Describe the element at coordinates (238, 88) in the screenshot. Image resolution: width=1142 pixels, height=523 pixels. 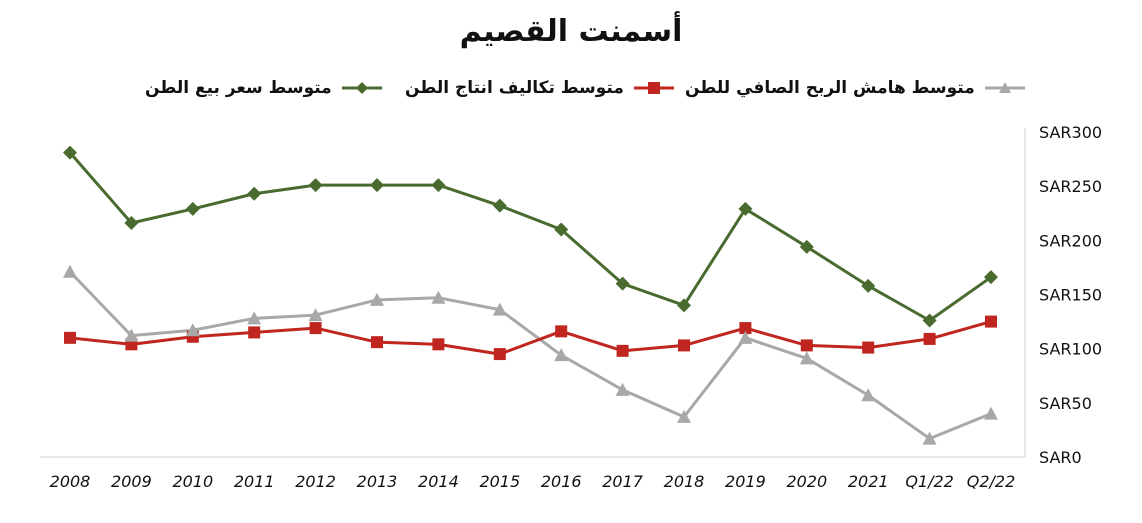
I see `legend-label: متوسط سعر بيع الطن` at that location.